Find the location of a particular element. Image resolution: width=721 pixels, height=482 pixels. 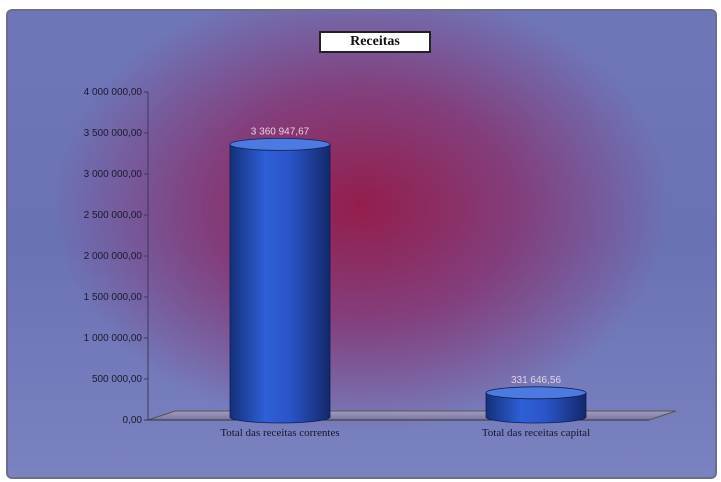

y-tick-label: 2 500 000,00 is located at coordinates (113, 215).